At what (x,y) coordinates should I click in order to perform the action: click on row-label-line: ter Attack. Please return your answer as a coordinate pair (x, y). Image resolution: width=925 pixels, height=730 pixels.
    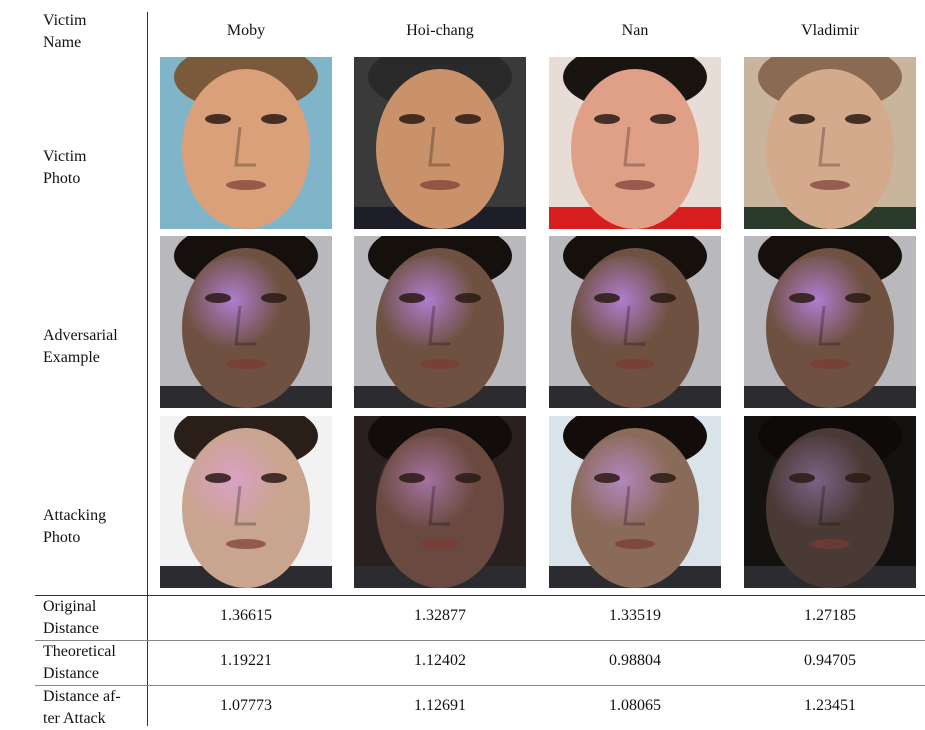
    Looking at the image, I should click on (74, 718).